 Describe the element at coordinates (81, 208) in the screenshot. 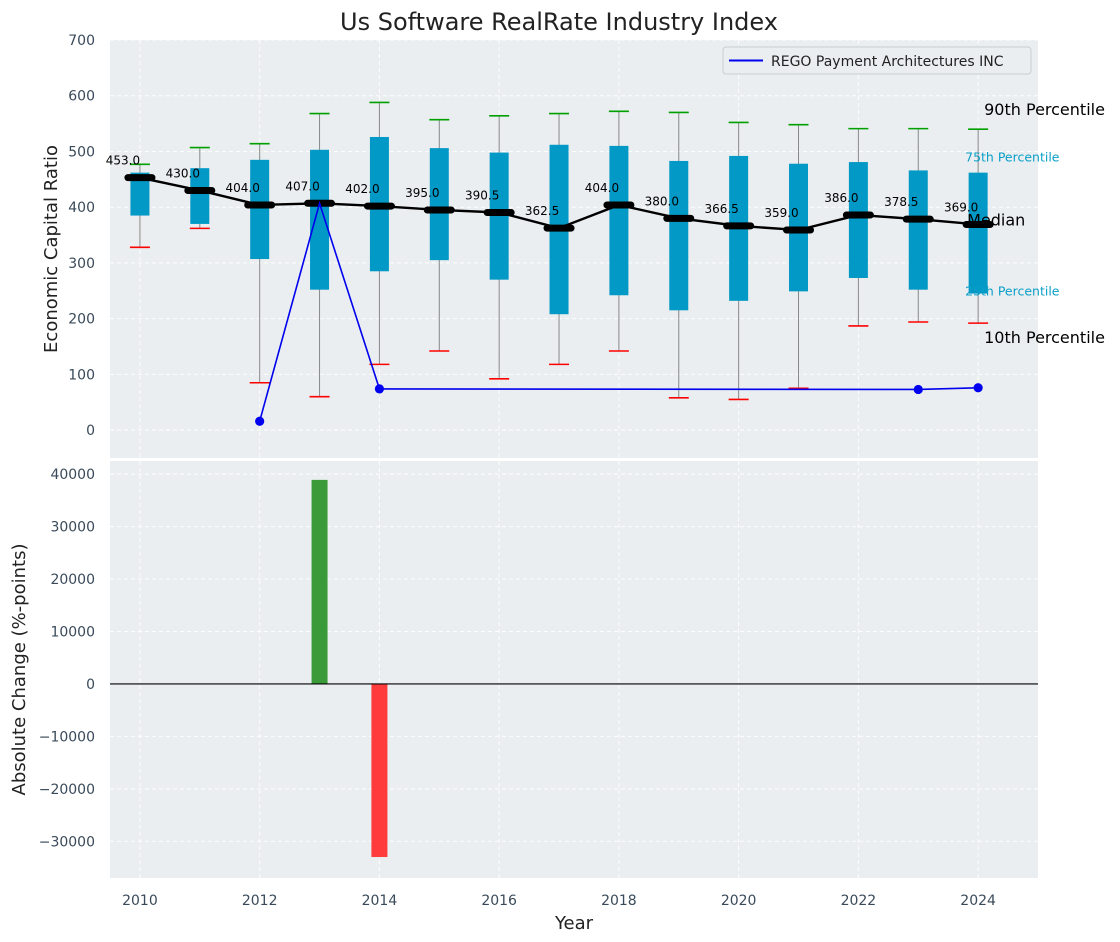

I see `top-ytick-label: 400` at that location.